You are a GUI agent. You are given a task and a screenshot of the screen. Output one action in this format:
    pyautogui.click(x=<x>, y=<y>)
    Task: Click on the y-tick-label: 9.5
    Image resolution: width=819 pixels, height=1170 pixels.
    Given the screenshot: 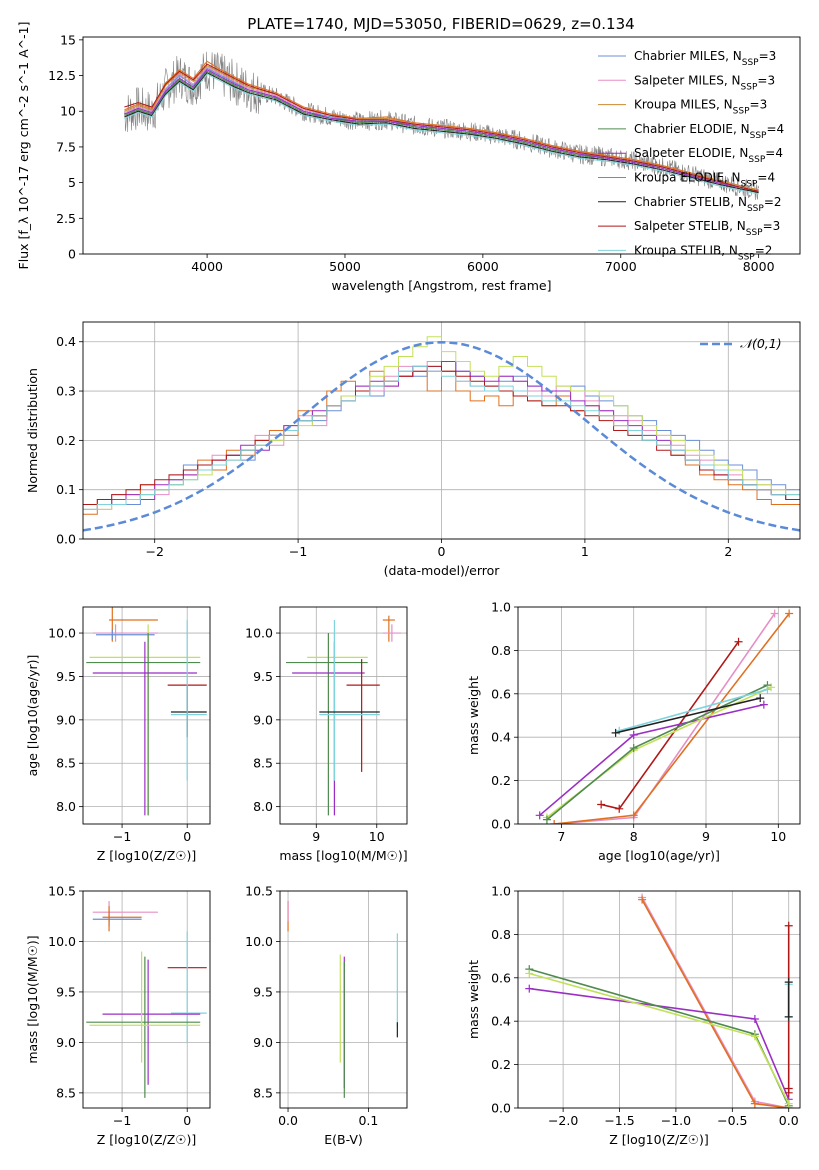 What is the action you would take?
    pyautogui.click(x=66, y=676)
    